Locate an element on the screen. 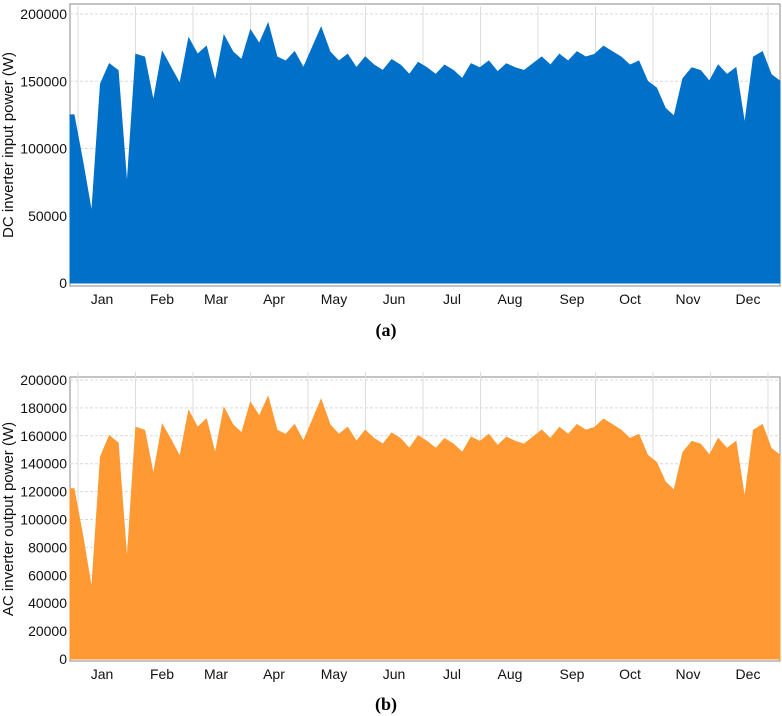 The width and height of the screenshot is (782, 716). y-tick-label: 60000 is located at coordinates (47, 575).